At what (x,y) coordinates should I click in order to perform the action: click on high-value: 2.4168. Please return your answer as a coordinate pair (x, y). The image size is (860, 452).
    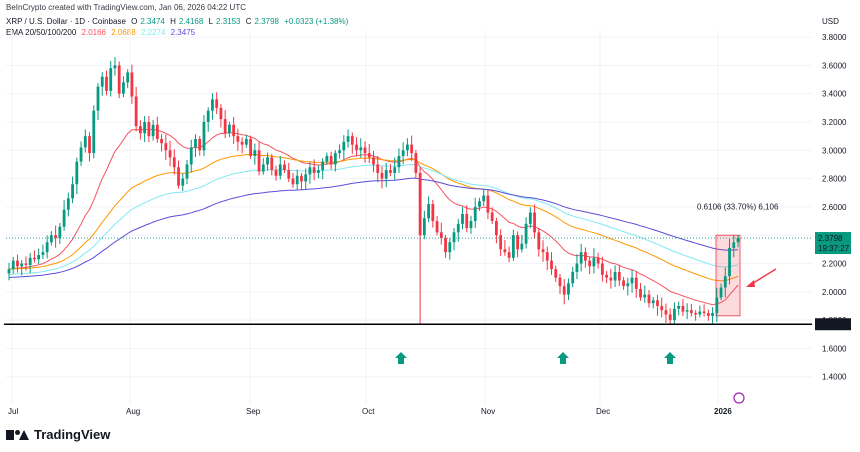
    Looking at the image, I should click on (191, 21).